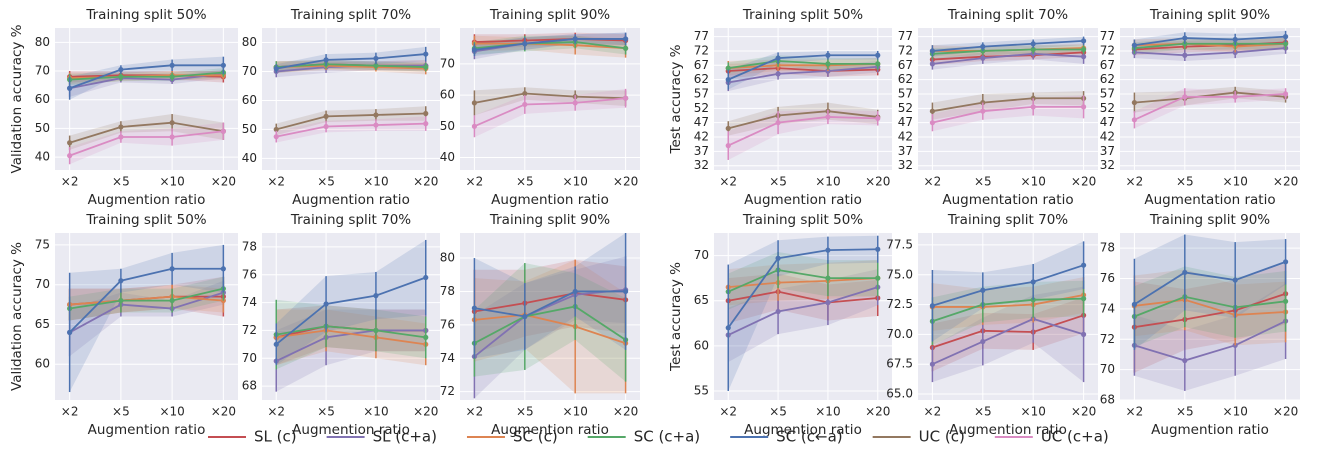 This screenshot has height=451, width=1321. What do you see at coordinates (701, 93) in the screenshot?
I see `y-tick-label: 57` at bounding box center [701, 93].